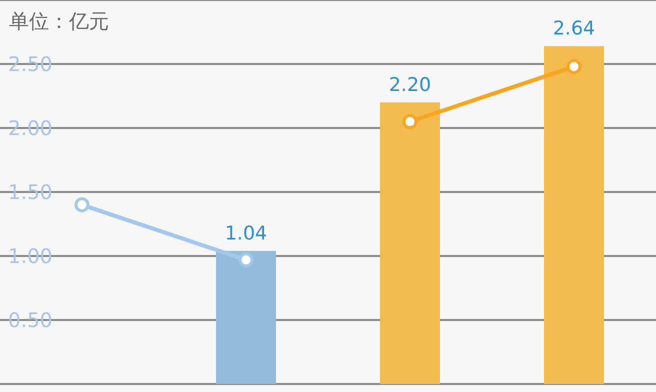 The width and height of the screenshot is (656, 392). What do you see at coordinates (574, 29) in the screenshot?
I see `data-label: 2.64` at bounding box center [574, 29].